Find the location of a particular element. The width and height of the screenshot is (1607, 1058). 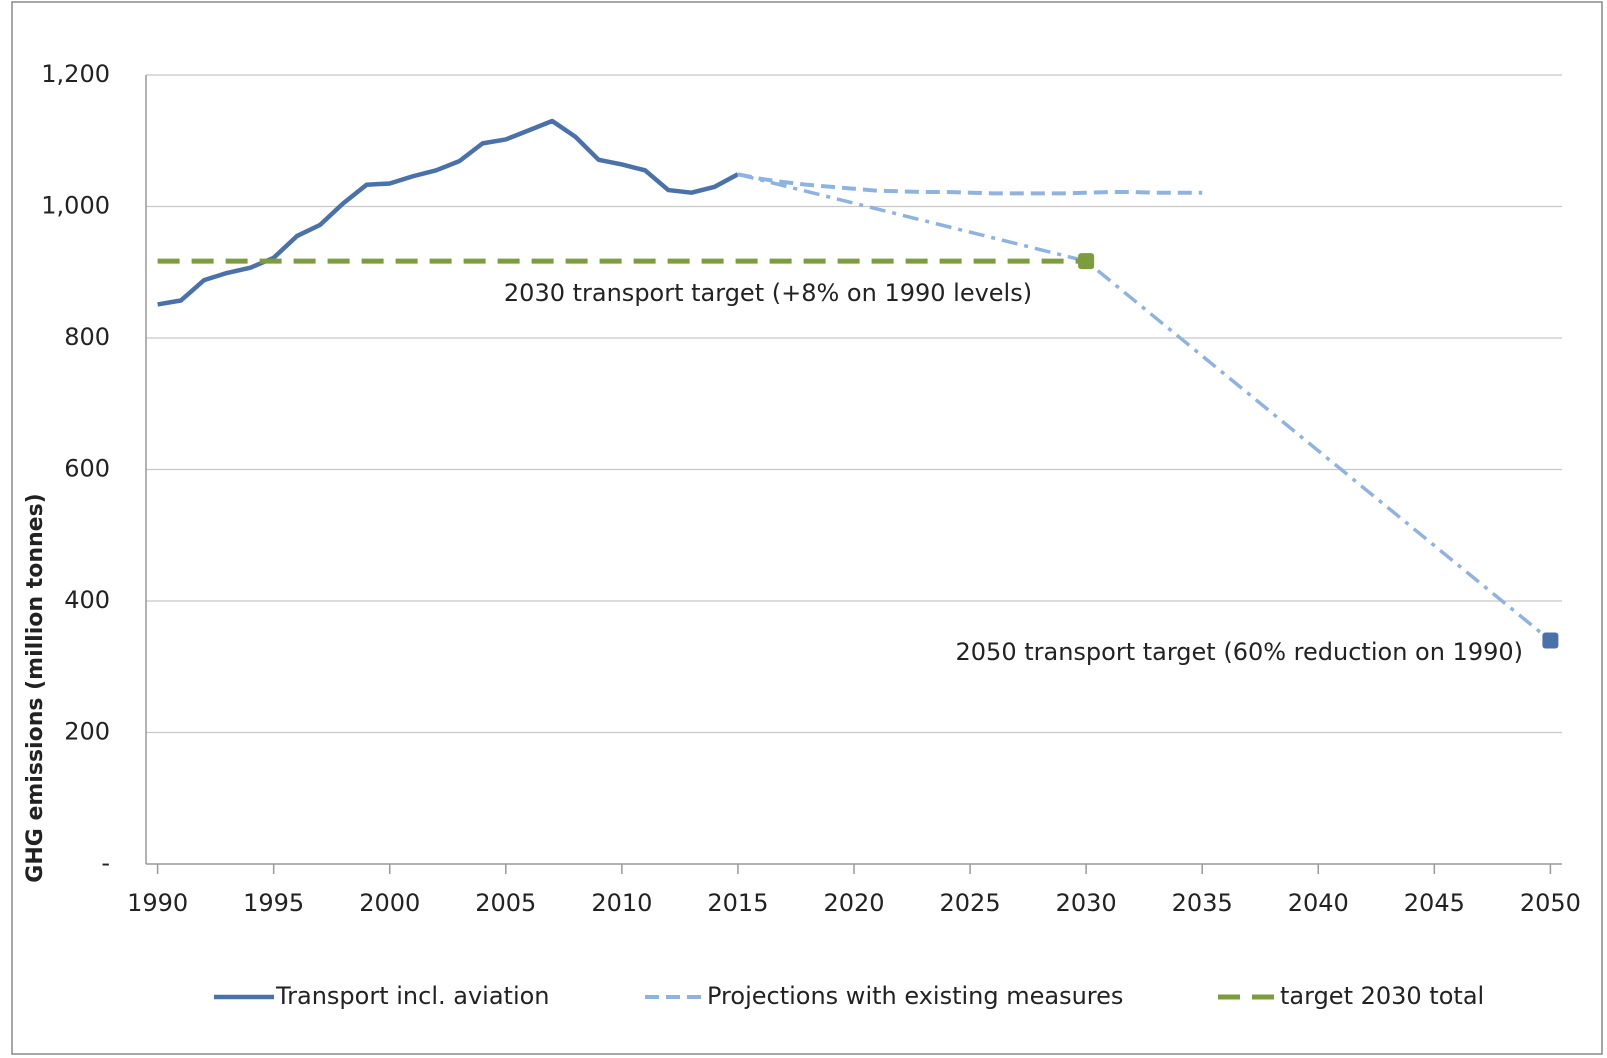

x-tick-label: 1995 is located at coordinates (273, 903).